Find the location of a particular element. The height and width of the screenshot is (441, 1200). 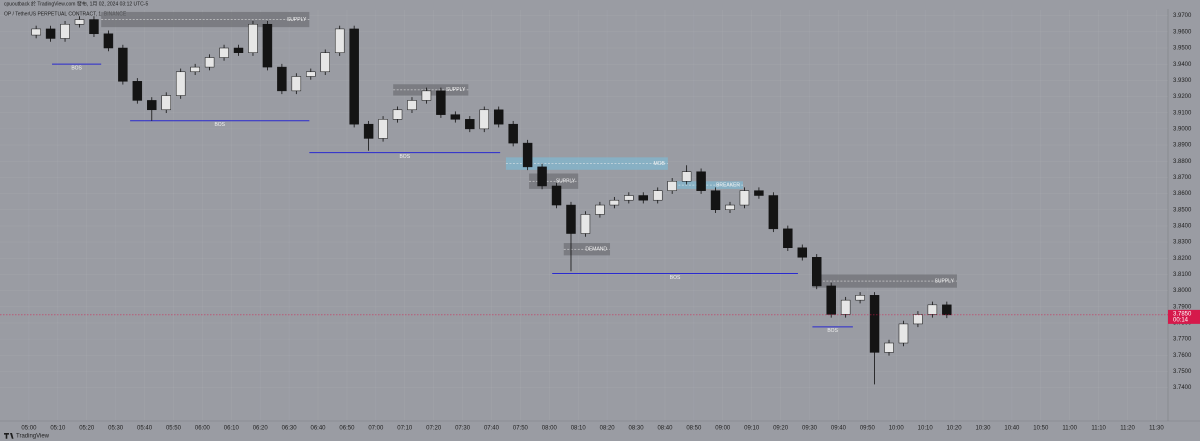

y-tick-label: 3.7600 is located at coordinates (1182, 356).